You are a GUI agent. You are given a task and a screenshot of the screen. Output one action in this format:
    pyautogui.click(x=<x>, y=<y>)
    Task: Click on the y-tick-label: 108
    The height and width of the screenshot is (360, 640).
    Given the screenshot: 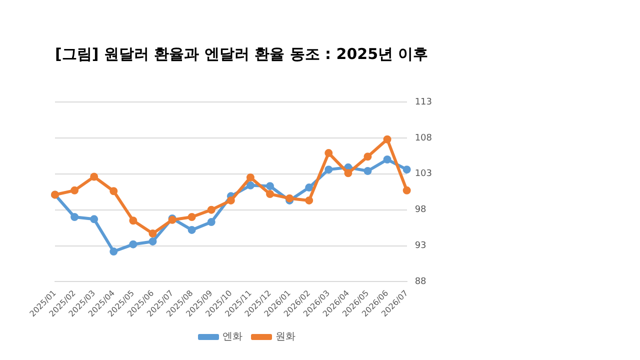 What is the action you would take?
    pyautogui.click(x=423, y=138)
    